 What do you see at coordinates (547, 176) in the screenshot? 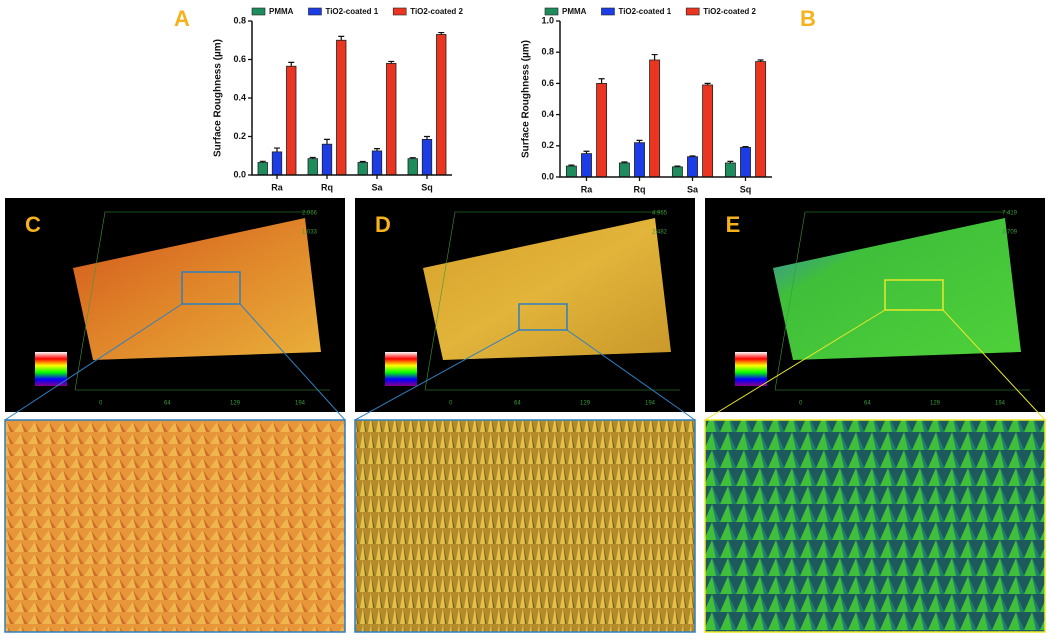
I see `y-tick-label: 0.0` at bounding box center [547, 176].